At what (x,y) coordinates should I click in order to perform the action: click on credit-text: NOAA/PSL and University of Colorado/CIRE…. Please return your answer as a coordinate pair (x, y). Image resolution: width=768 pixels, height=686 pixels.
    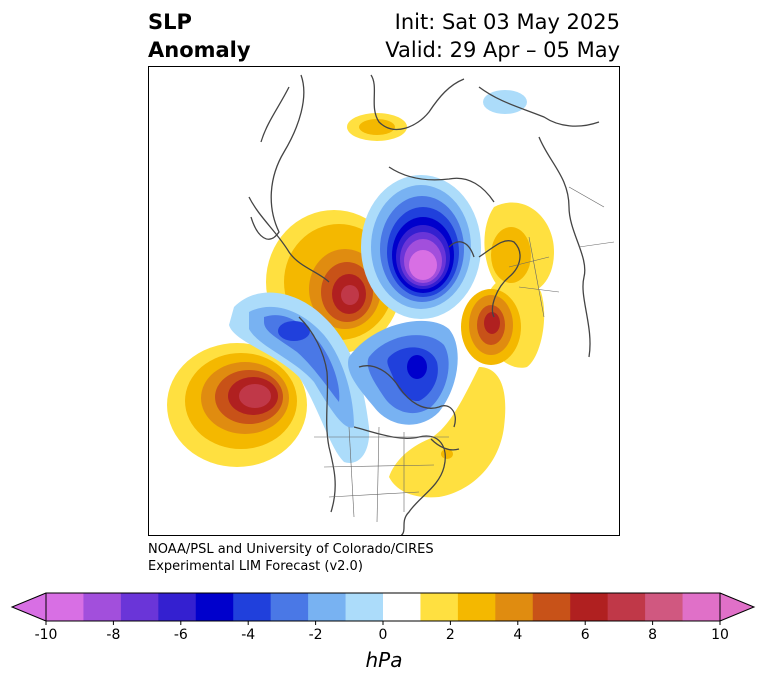
    Looking at the image, I should click on (291, 558).